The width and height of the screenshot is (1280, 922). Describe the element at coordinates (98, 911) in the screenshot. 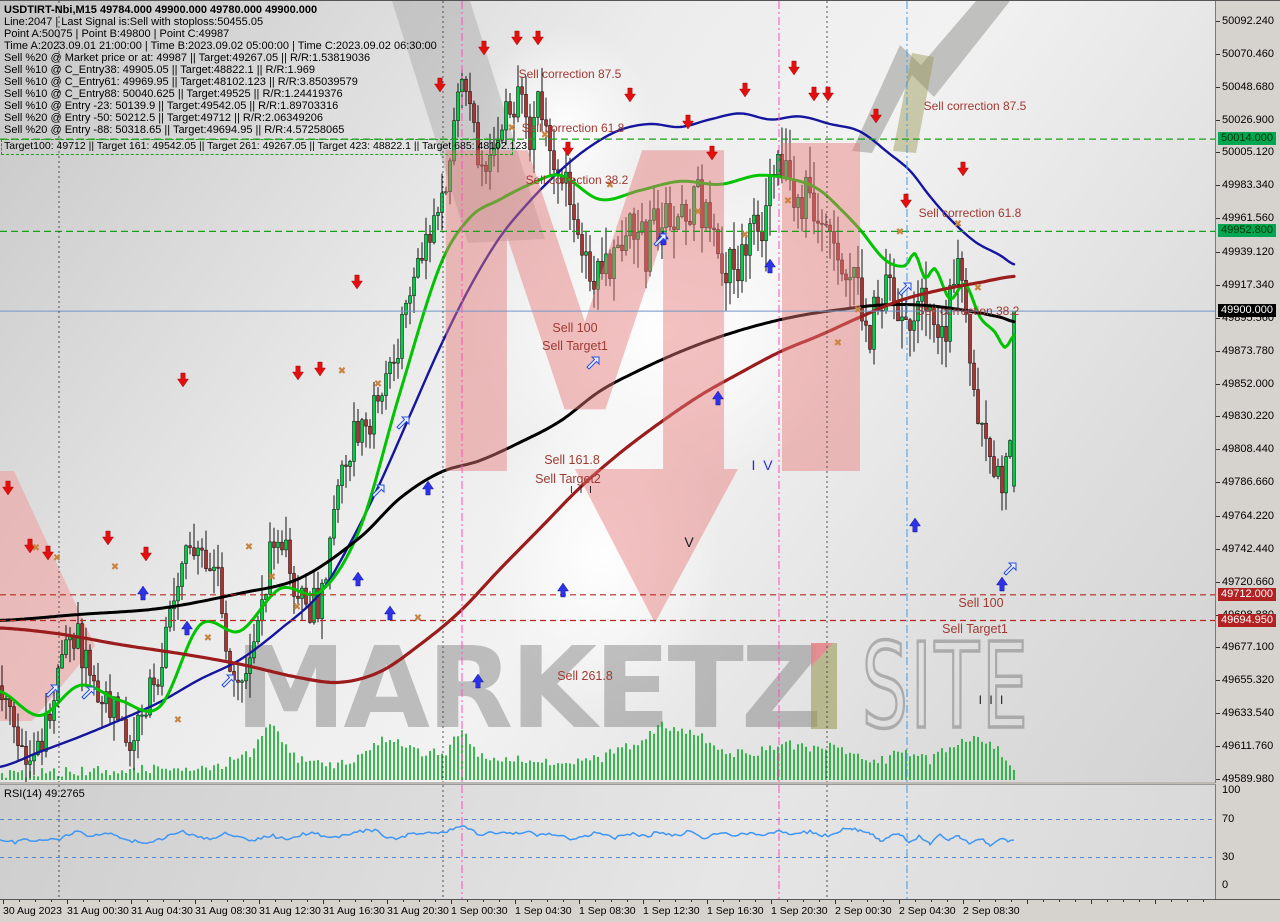

I see `time-axis-label: 31 Aug 00:30` at that location.